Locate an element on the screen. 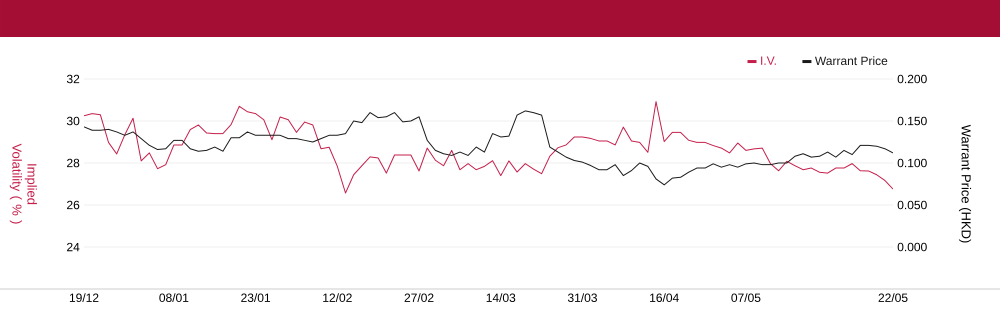 The height and width of the screenshot is (324, 1000). x-tick-label: 31/03 is located at coordinates (582, 297).